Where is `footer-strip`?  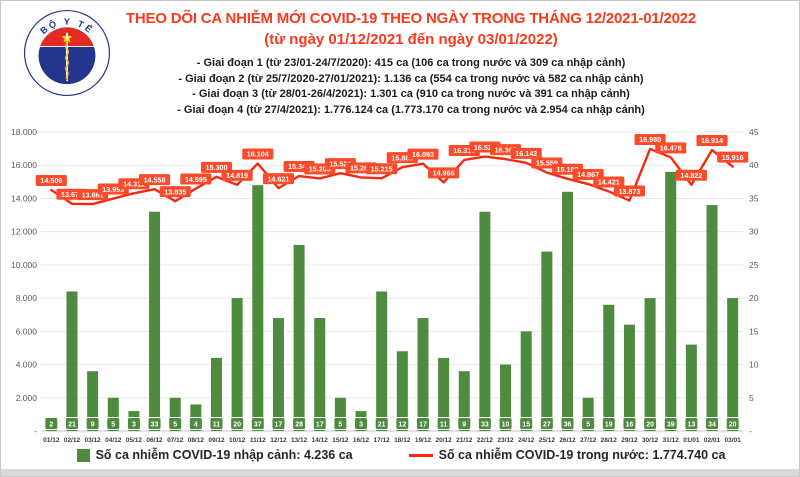
footer-strip is located at coordinates (400, 472).